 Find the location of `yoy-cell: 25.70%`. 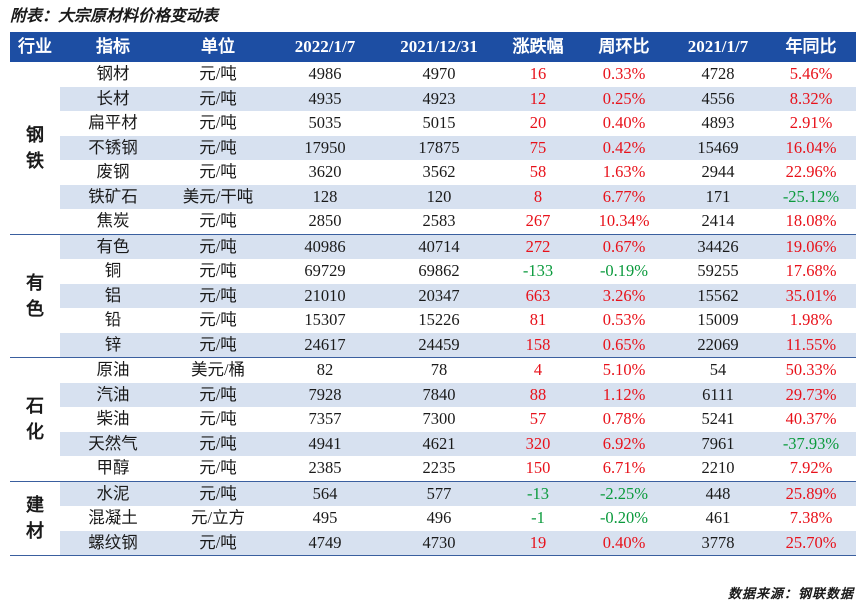

yoy-cell: 25.70% is located at coordinates (811, 542).